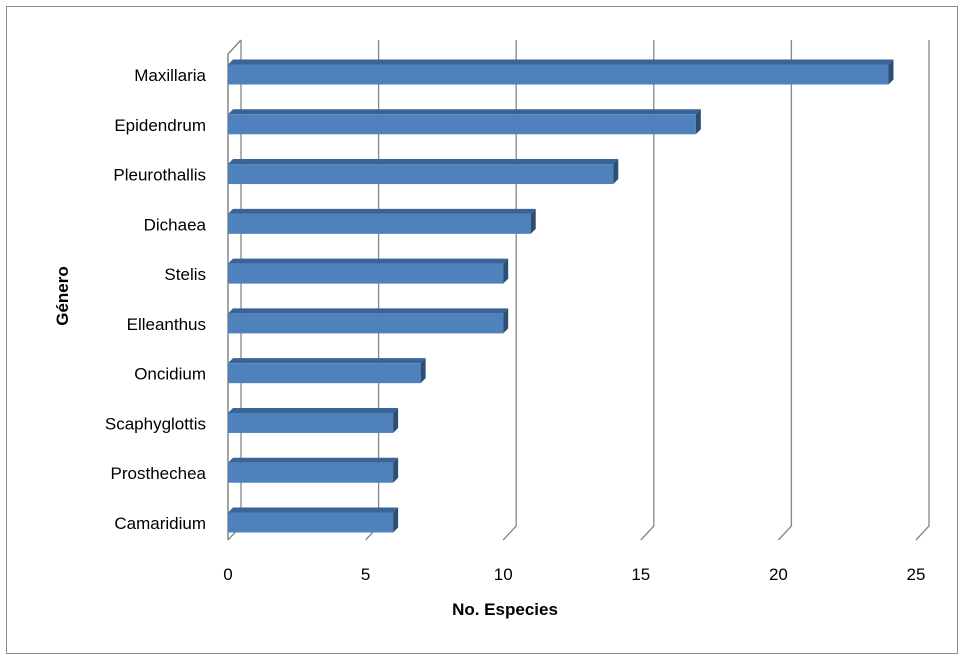  Describe the element at coordinates (503, 574) in the screenshot. I see `x-tick-label: 10` at that location.